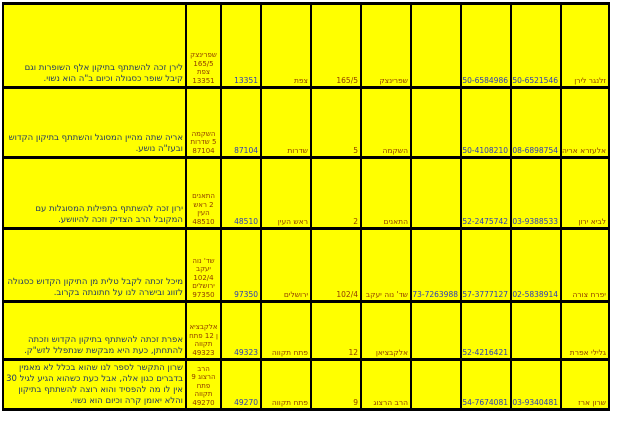 The width and height of the screenshot is (620, 423). Describe the element at coordinates (286, 45) in the screenshot. I see `city-cell: צפת` at that location.